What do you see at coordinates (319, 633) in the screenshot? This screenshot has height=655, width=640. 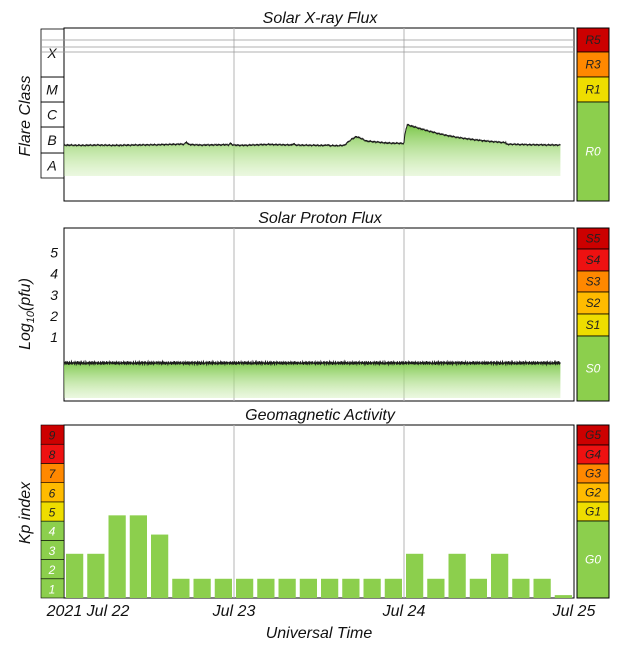 I see `x-axis-label: Universal Time` at bounding box center [319, 633].